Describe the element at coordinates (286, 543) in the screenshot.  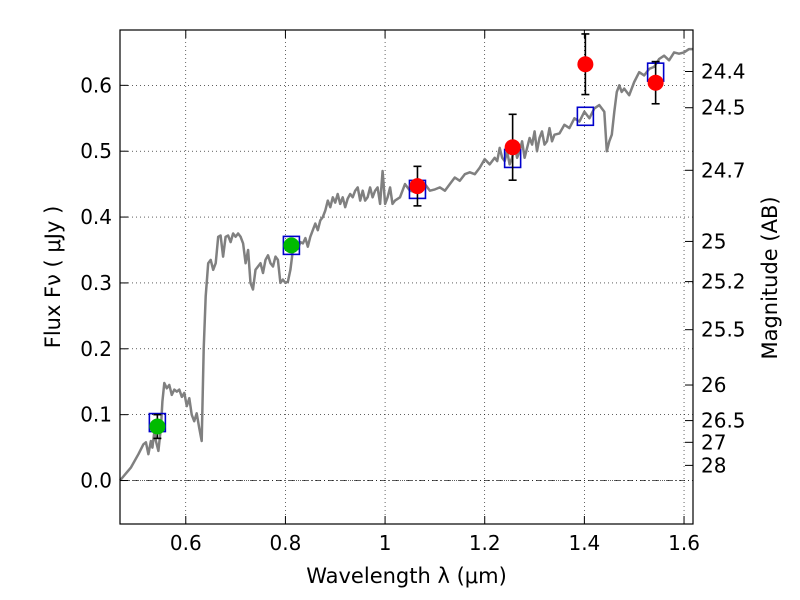
I see `x-tick-label: 0.8` at that location.